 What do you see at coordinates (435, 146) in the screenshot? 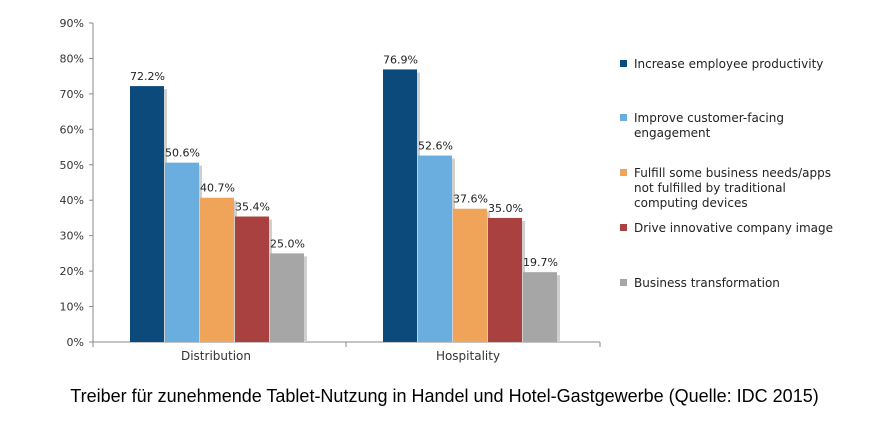
I see `data-label: 52.6%` at bounding box center [435, 146].